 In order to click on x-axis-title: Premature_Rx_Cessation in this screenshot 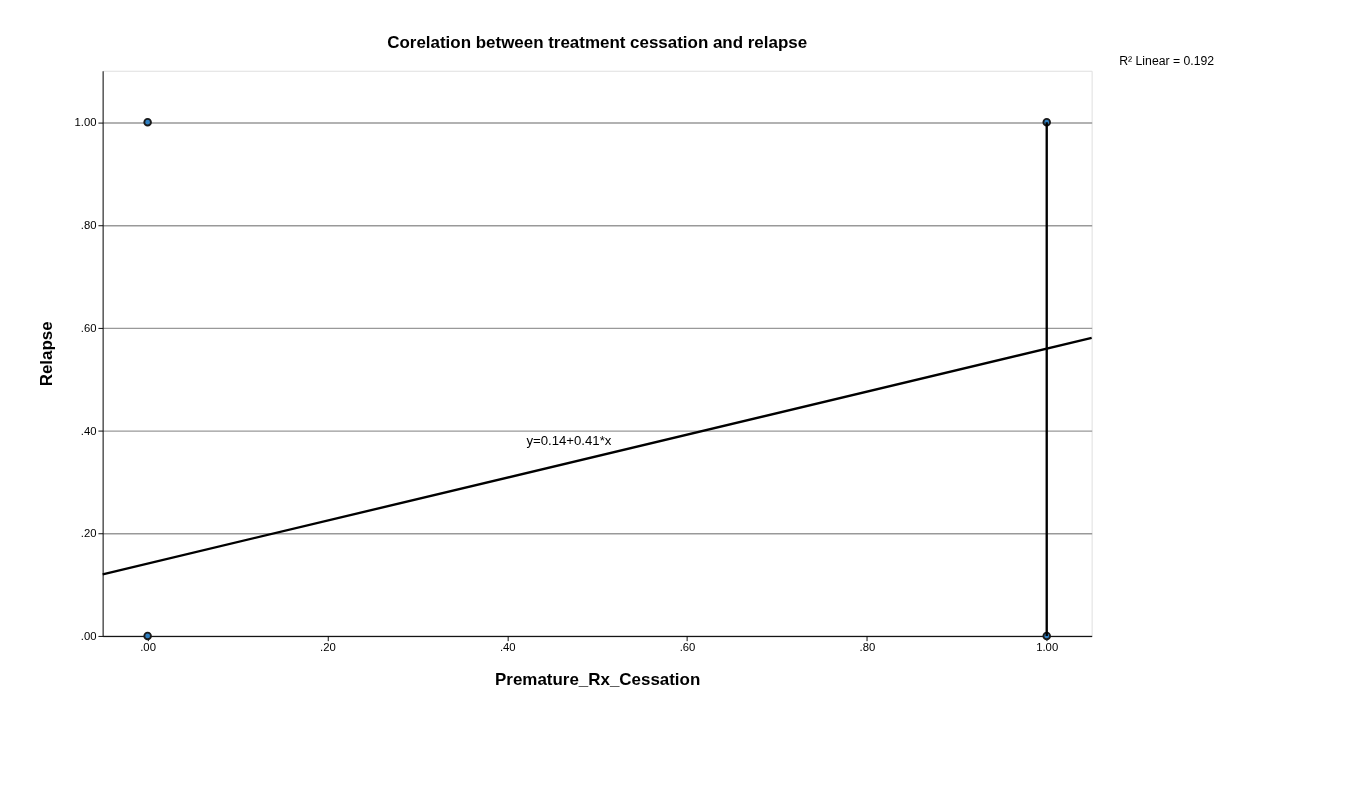, I will do `click(598, 680)`.